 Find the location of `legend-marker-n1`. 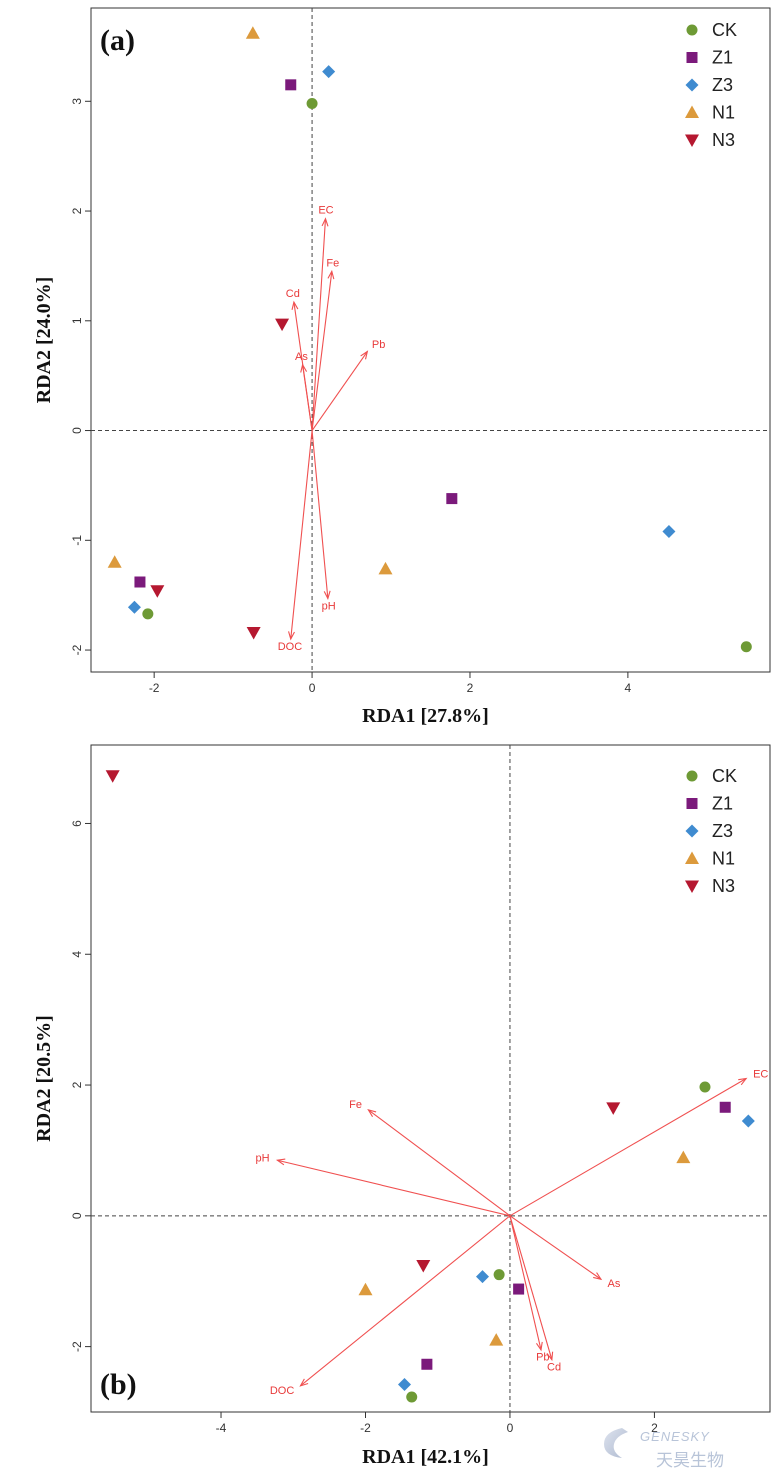

legend-marker-n1 is located at coordinates (692, 857).